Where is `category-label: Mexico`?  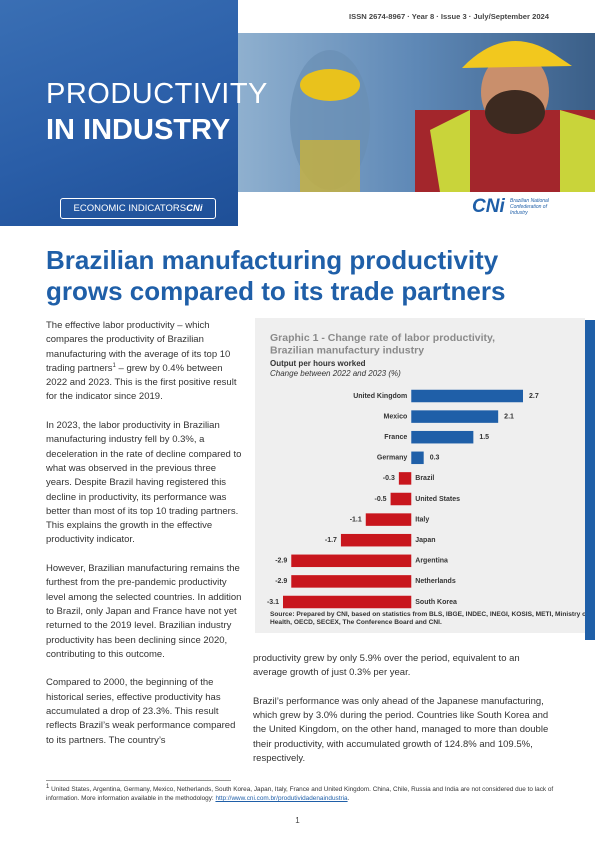
category-label: Mexico is located at coordinates (396, 416).